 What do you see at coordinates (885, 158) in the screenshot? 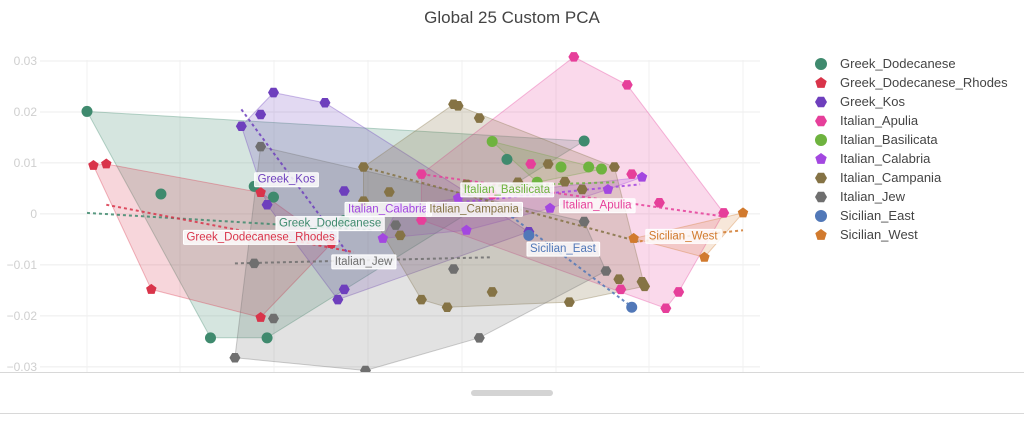
I see `legend-label: Italian_Calabria` at bounding box center [885, 158].